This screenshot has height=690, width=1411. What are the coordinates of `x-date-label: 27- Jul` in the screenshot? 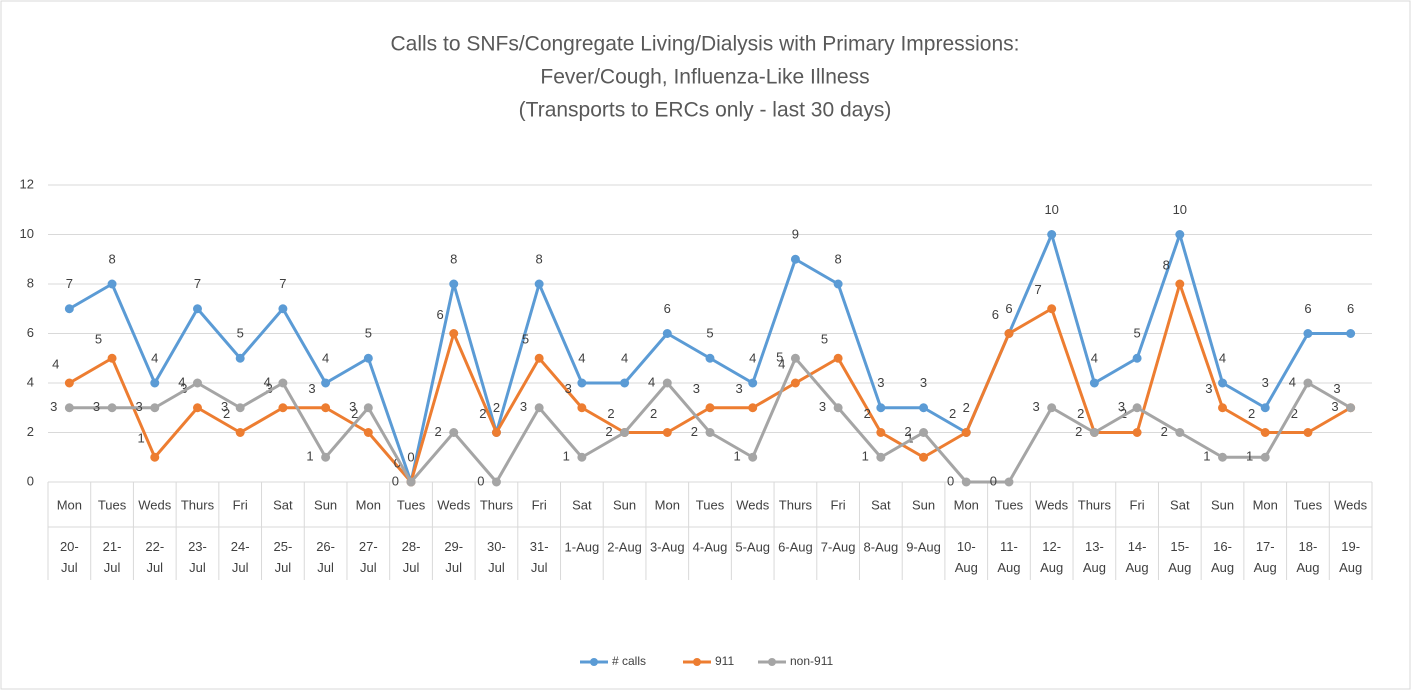 It's located at (368, 557).